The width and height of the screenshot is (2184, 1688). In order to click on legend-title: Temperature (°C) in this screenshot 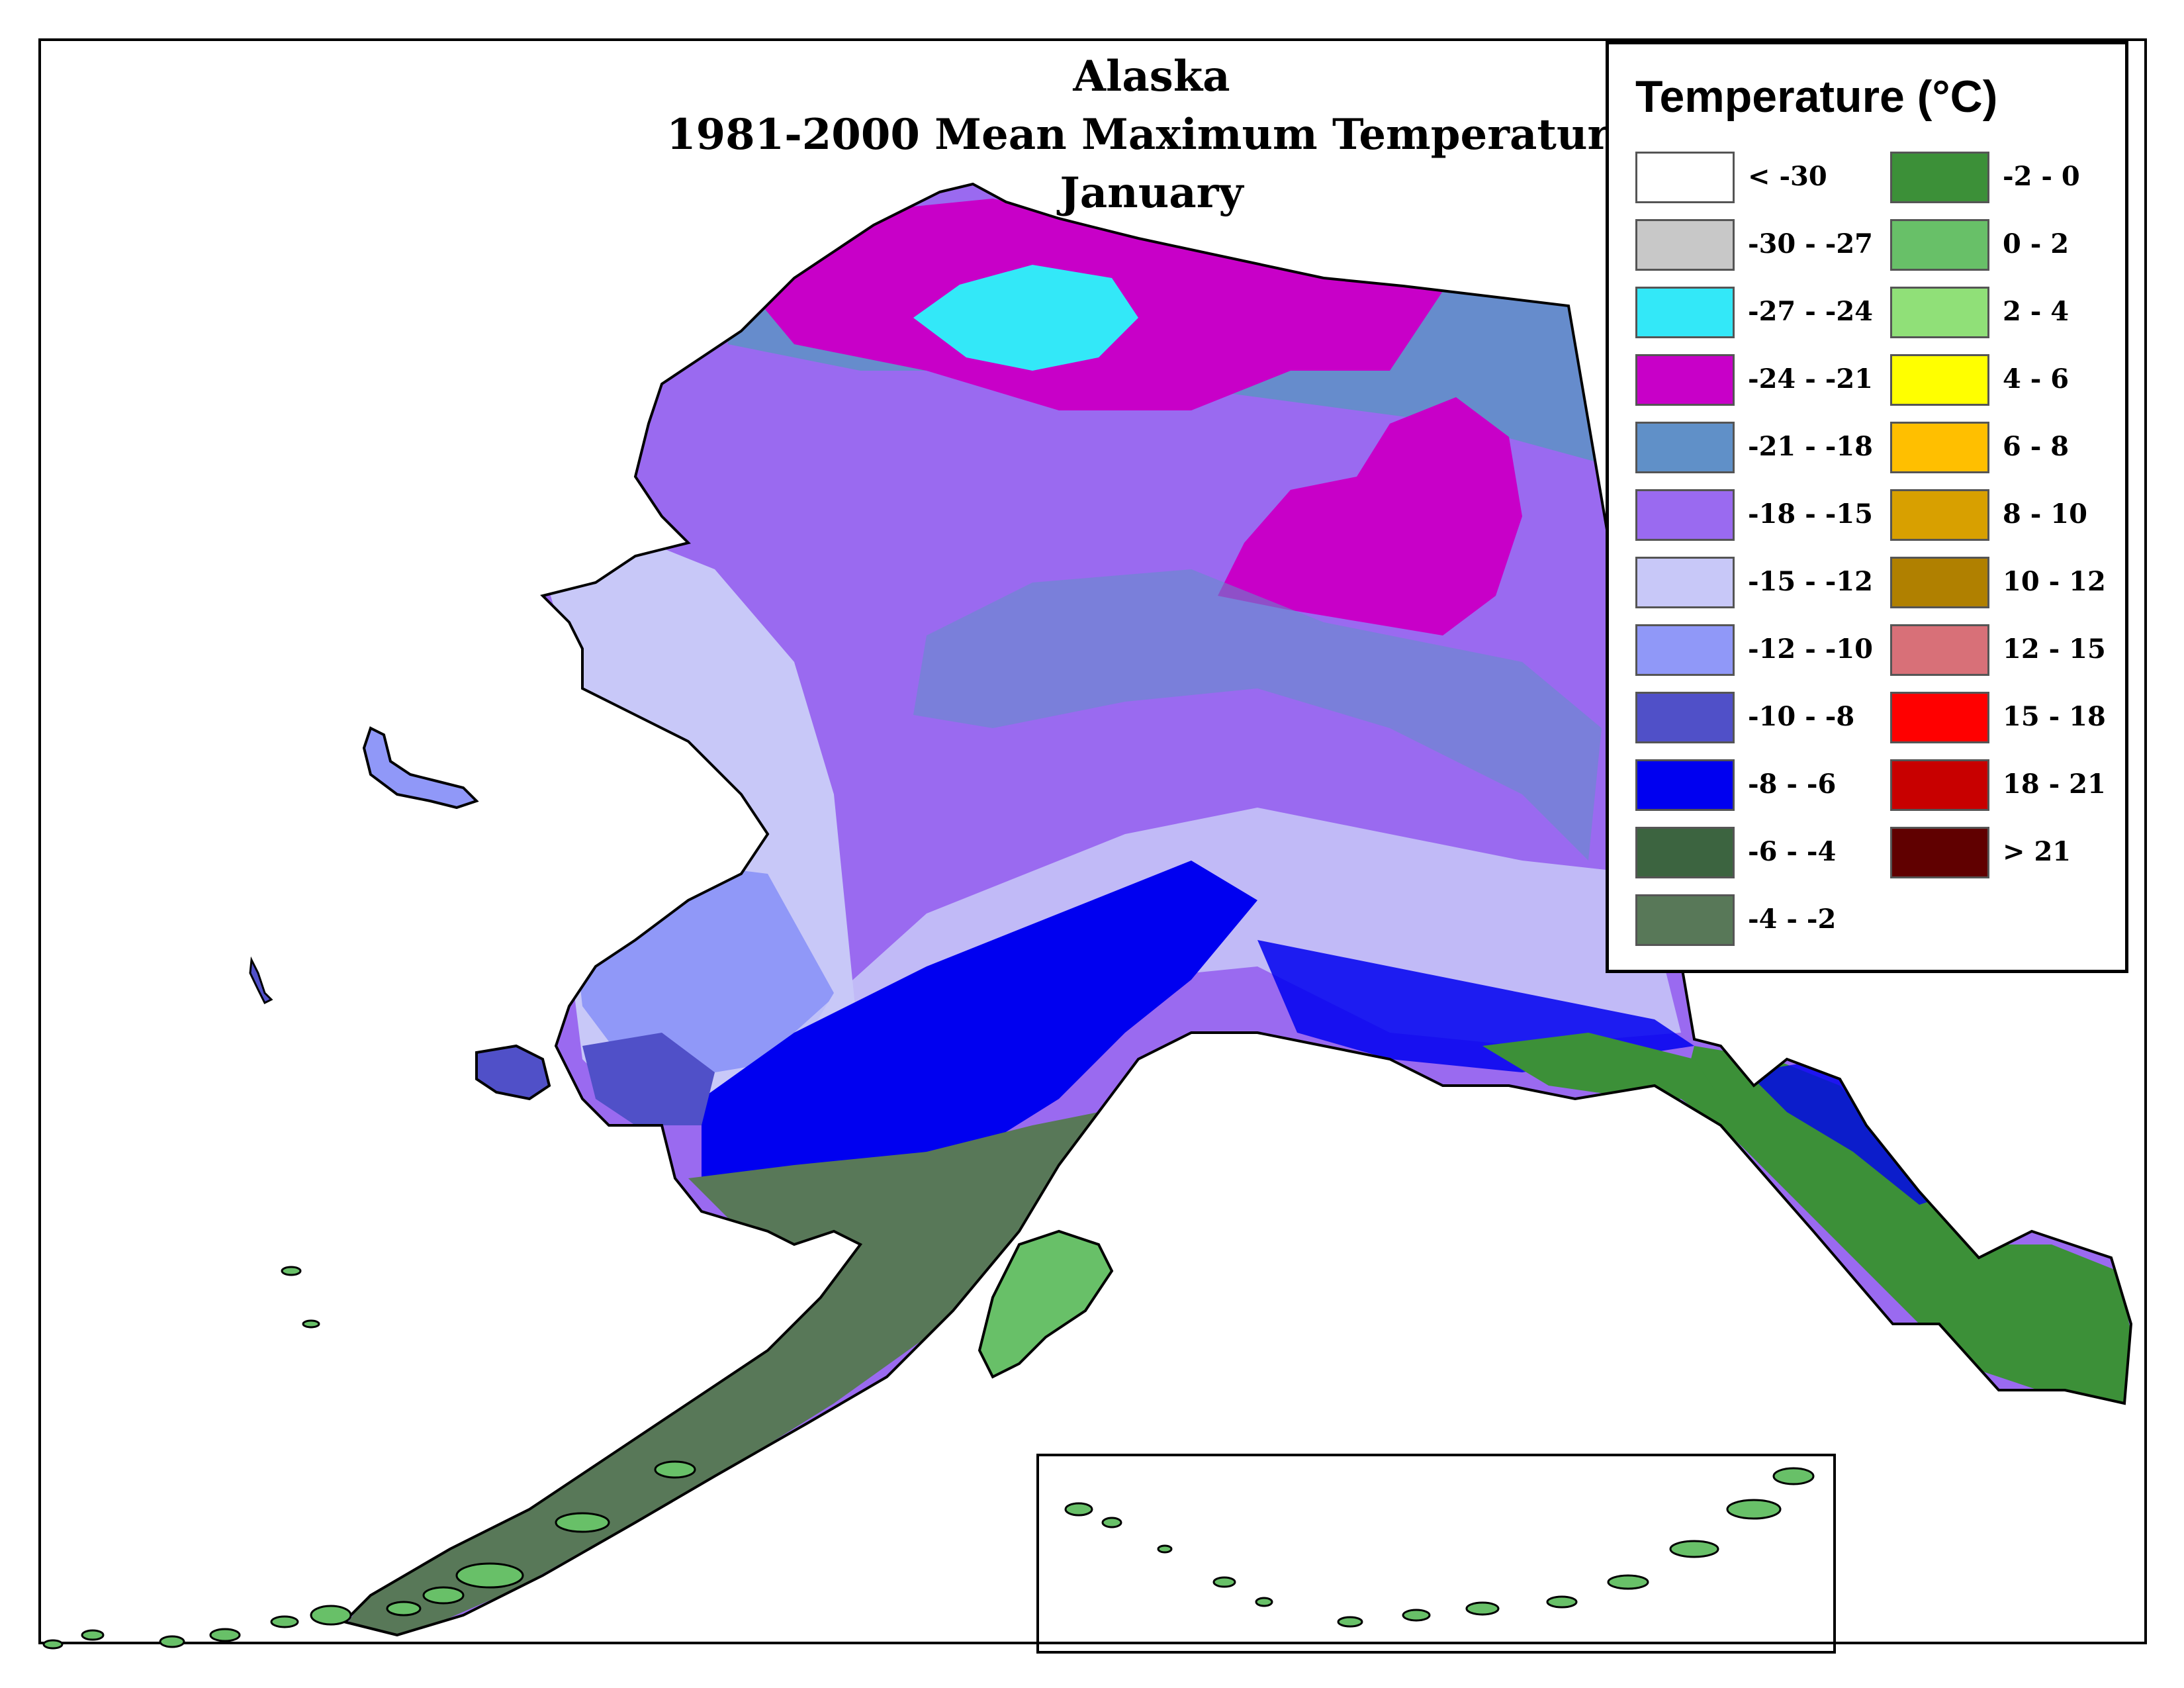, I will do `click(1817, 96)`.